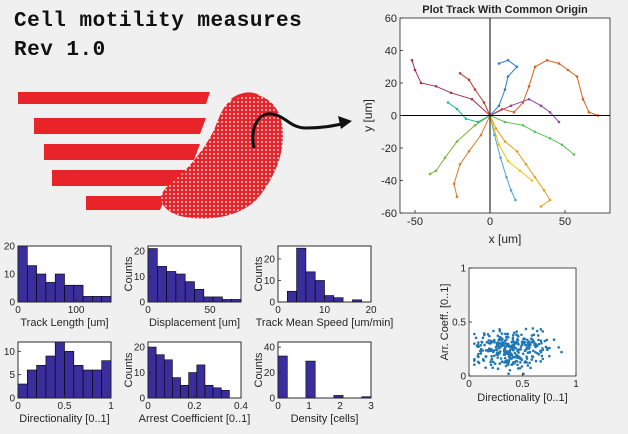 The image size is (628, 434). Describe the element at coordinates (194, 274) in the screenshot. I see `axes-box-outline` at that location.